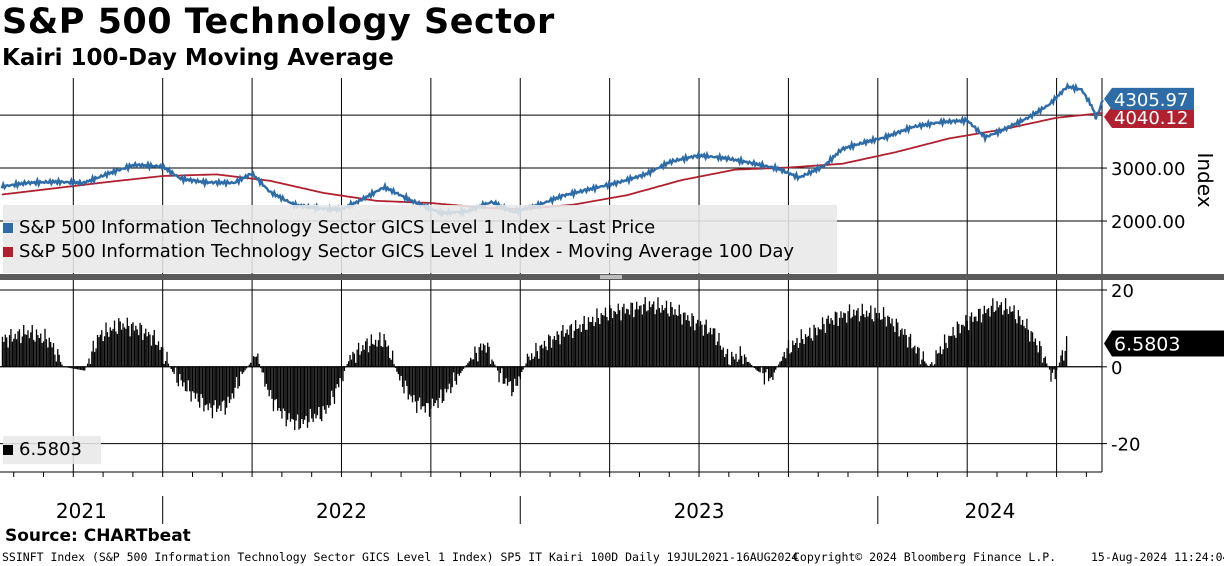 The image size is (1224, 566). What do you see at coordinates (1148, 222) in the screenshot?
I see `y-tick-label: 2000.00` at bounding box center [1148, 222].